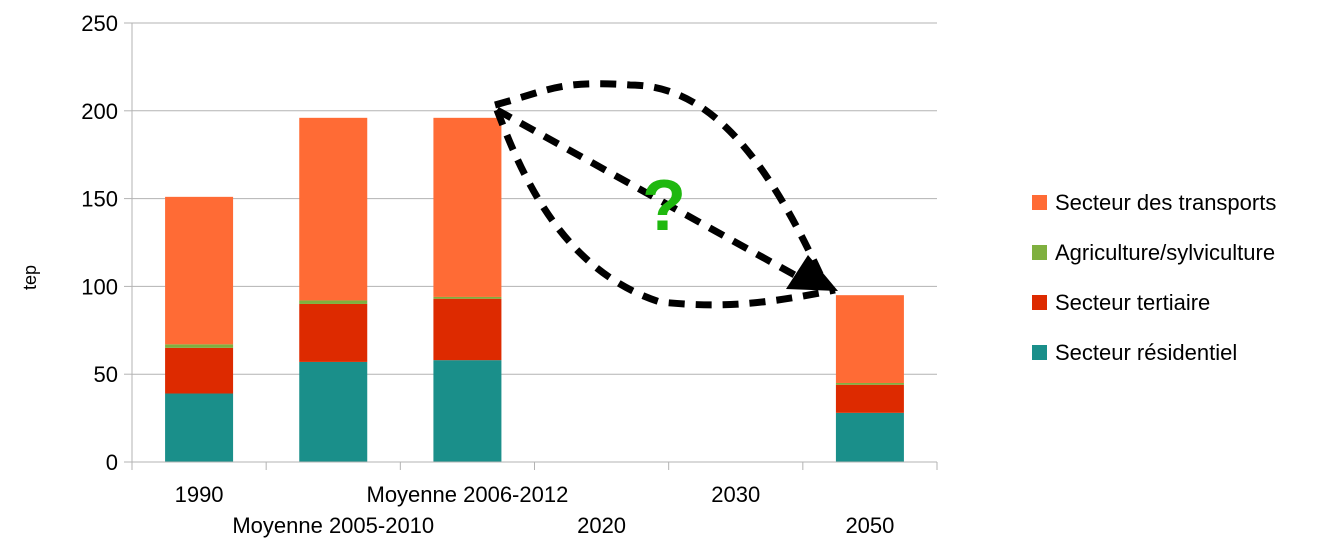 The width and height of the screenshot is (1322, 539). I want to click on x-tick-label: 2030, so click(735, 494).